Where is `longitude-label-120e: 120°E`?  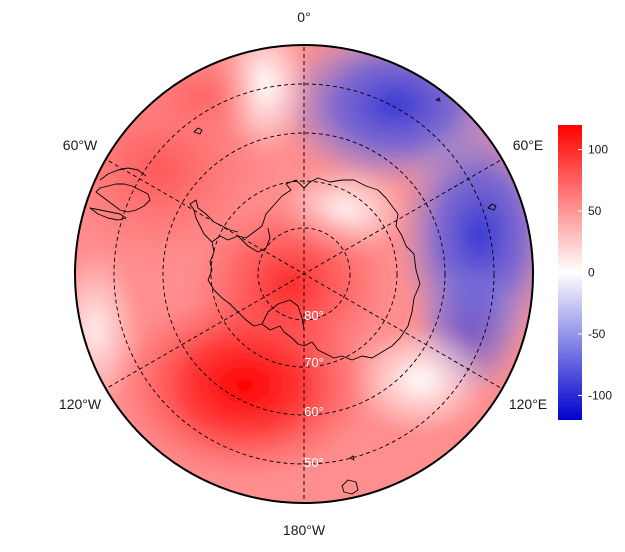 longitude-label-120e: 120°E is located at coordinates (528, 404).